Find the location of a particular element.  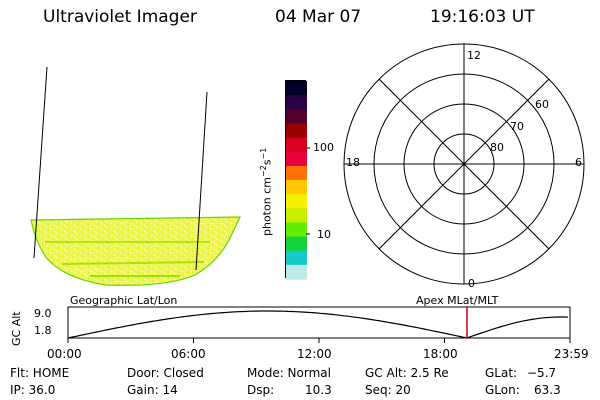

orbit-y-top-label: 9.0 is located at coordinates (43, 313).